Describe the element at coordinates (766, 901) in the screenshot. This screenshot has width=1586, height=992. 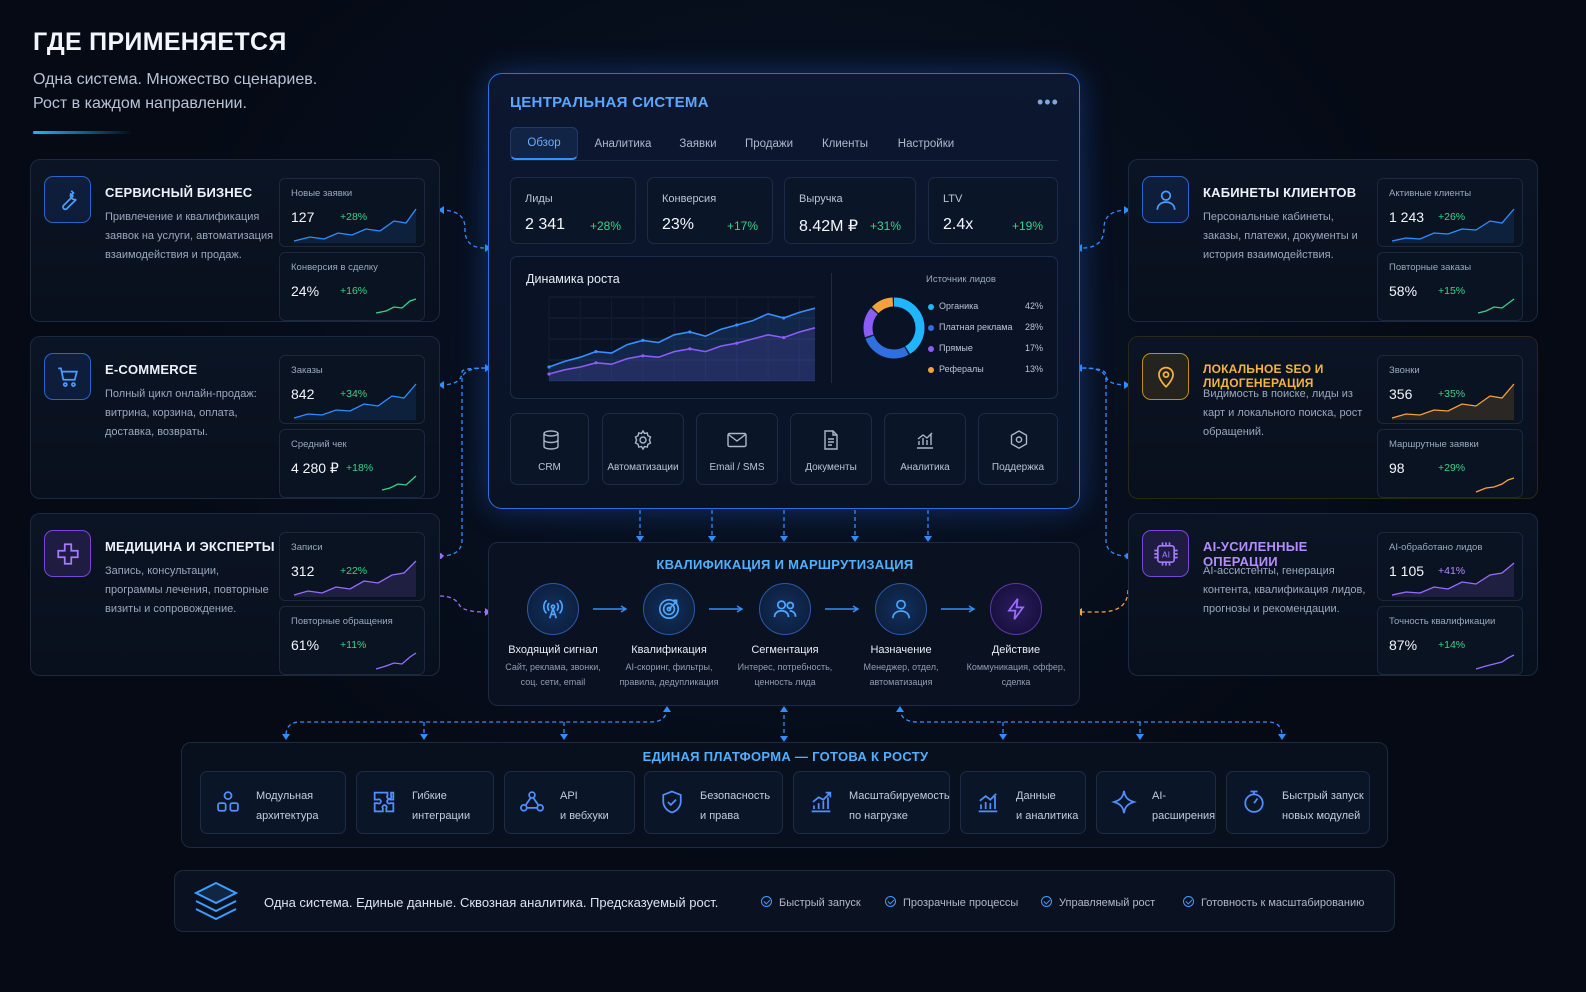
I see `check-icon` at that location.